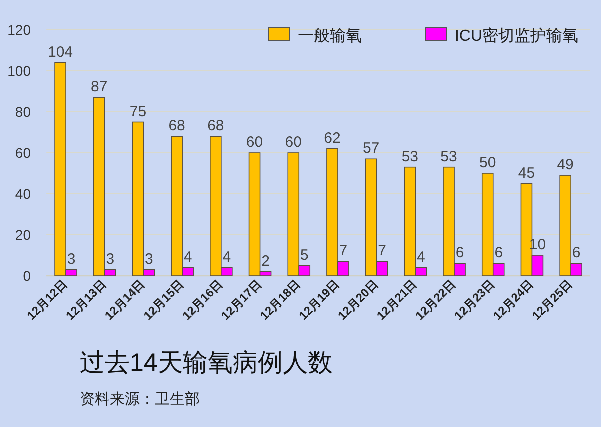  What do you see at coordinates (23, 112) in the screenshot?
I see `y-tick-label: 80` at bounding box center [23, 112].